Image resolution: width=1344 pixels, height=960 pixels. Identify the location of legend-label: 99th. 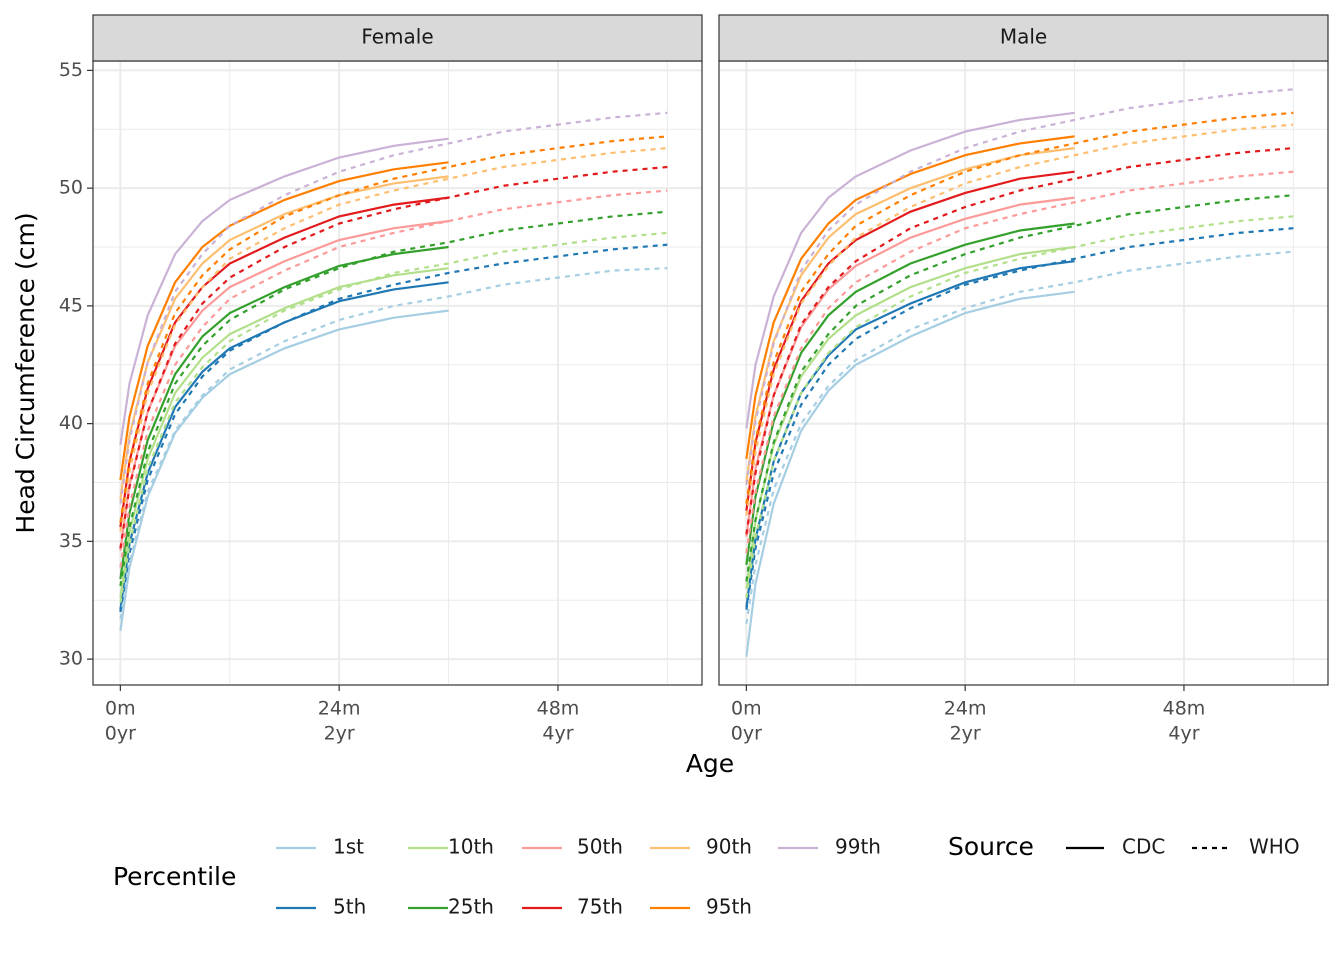
(858, 847).